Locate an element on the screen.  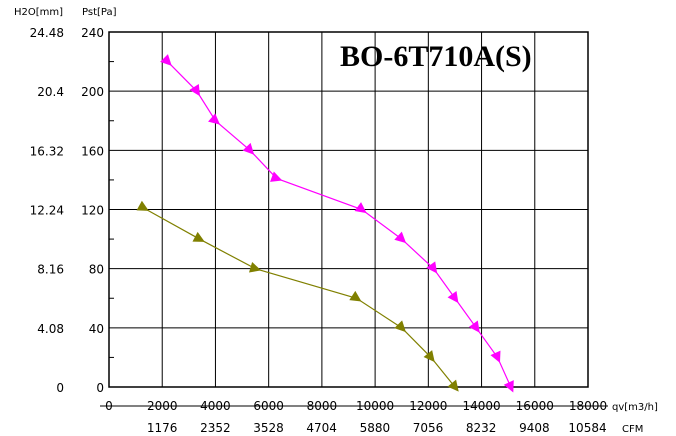
x2-tick-label: 10584 is located at coordinates (587, 428).